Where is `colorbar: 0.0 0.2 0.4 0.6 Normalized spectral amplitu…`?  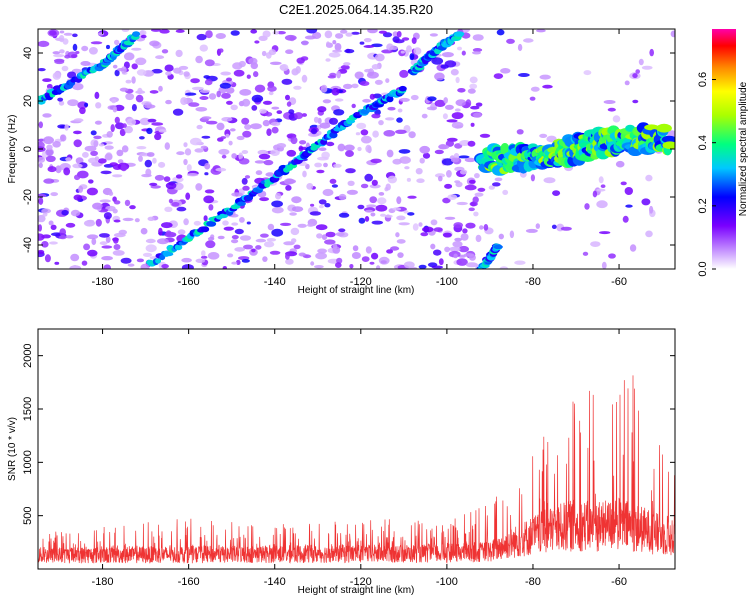 colorbar: 0.0 0.2 0.4 0.6 Normalized spectral amplitu… is located at coordinates (723, 153).